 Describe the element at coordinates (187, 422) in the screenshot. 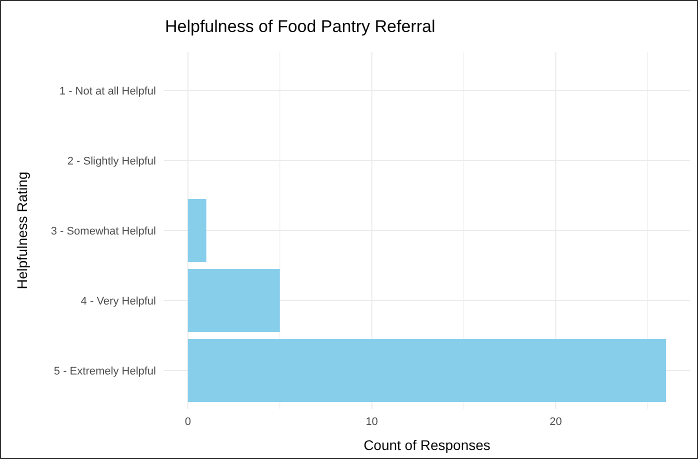

I see `x-tick-label: 0` at that location.